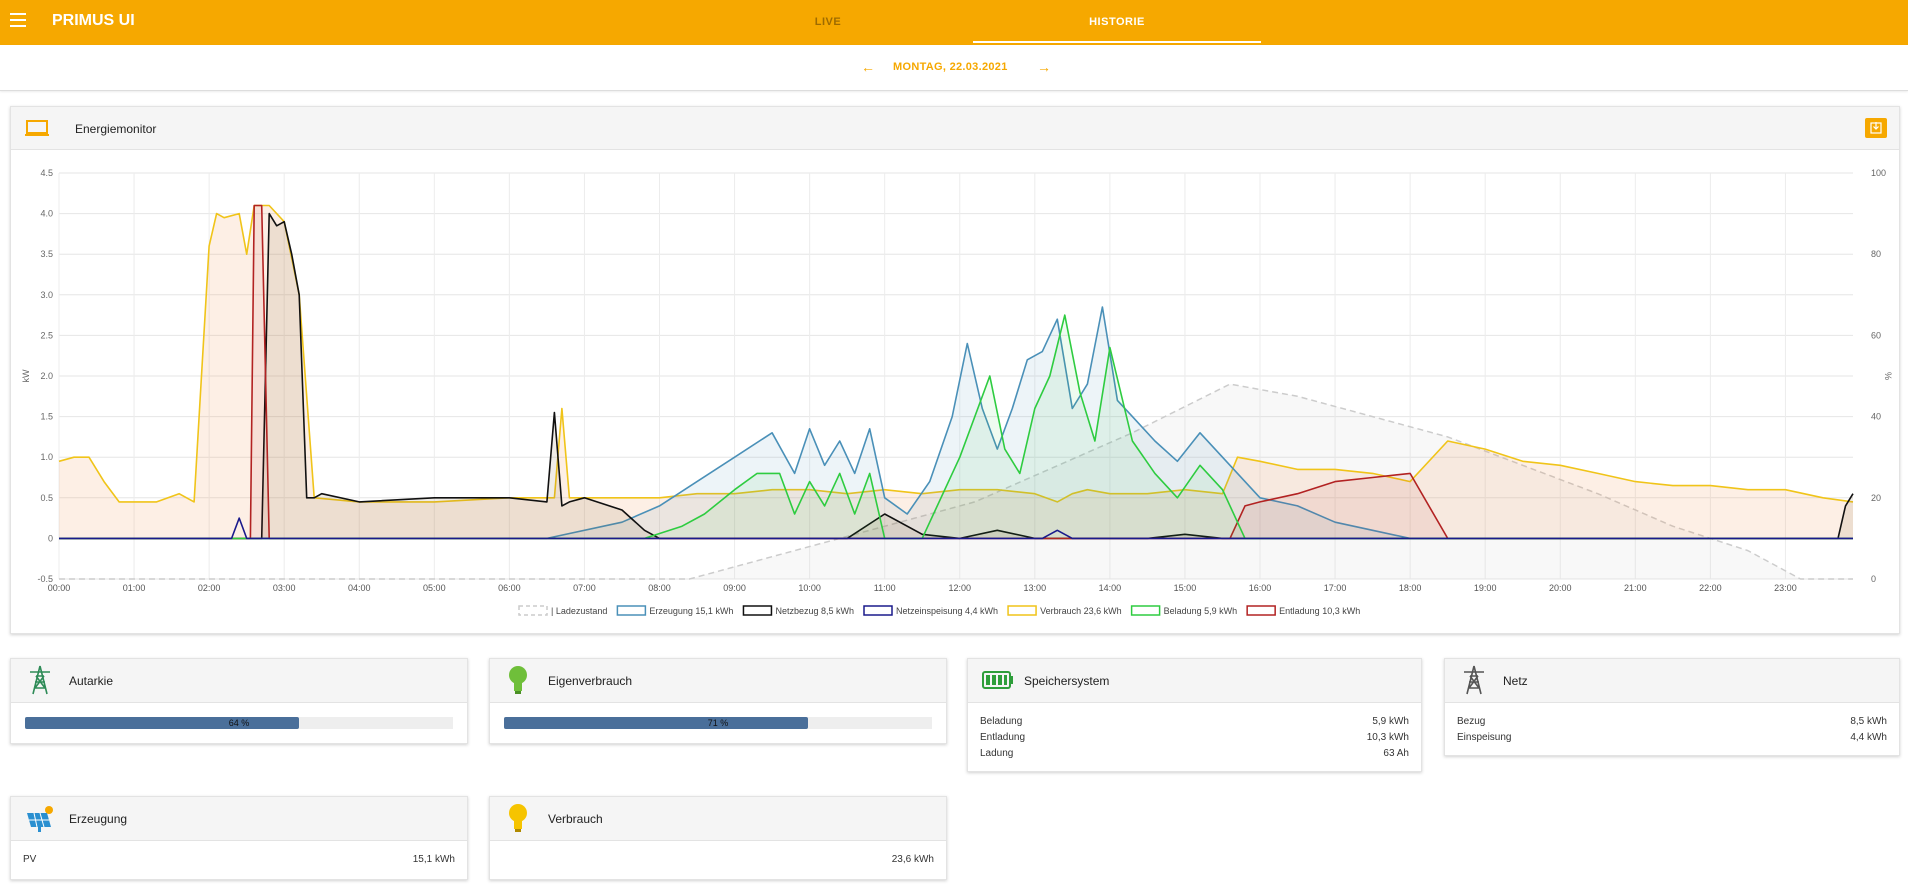 The width and height of the screenshot is (1908, 893). What do you see at coordinates (878, 610) in the screenshot?
I see `netzeinspeisung-legend-swatch` at bounding box center [878, 610].